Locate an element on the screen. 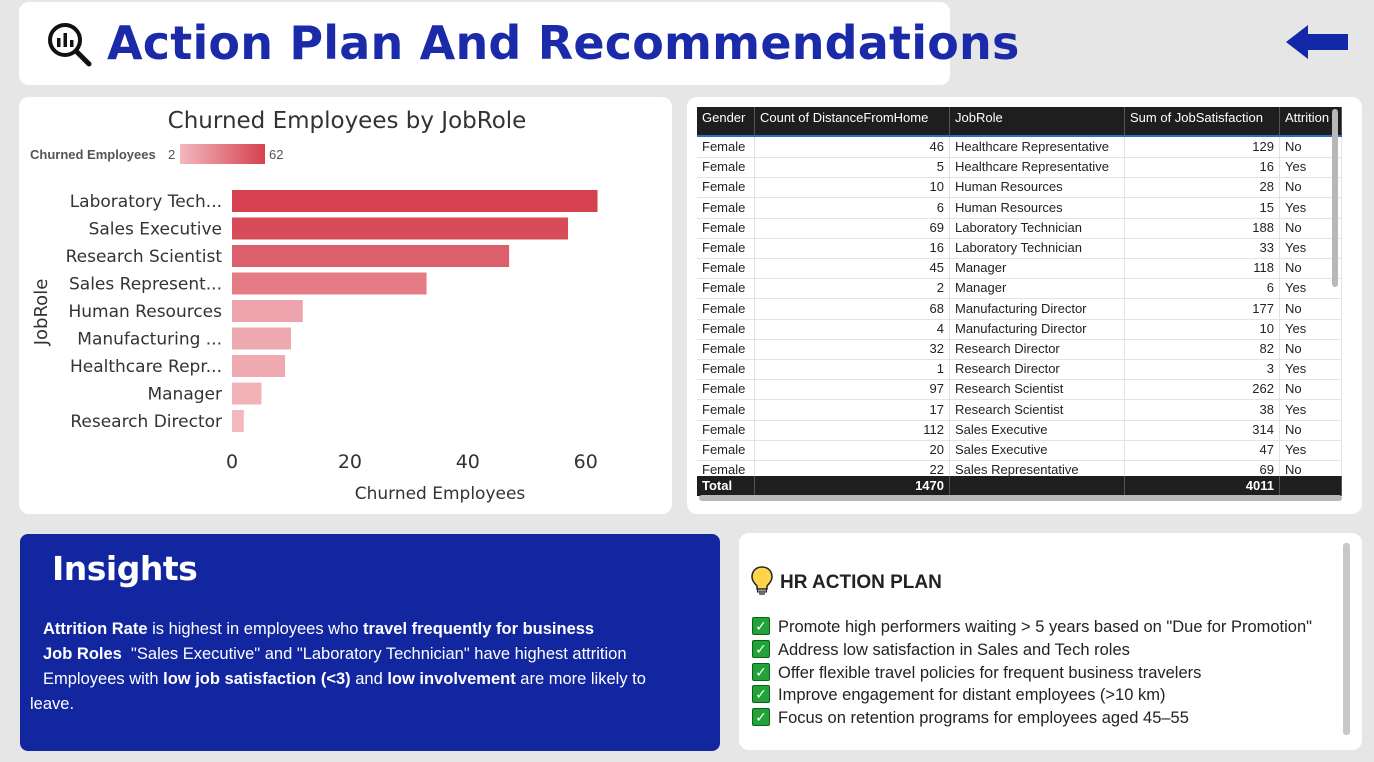 Image resolution: width=1374 pixels, height=762 pixels. table-row: Female 46 Healthcare Representative 129 No is located at coordinates (1019, 147).